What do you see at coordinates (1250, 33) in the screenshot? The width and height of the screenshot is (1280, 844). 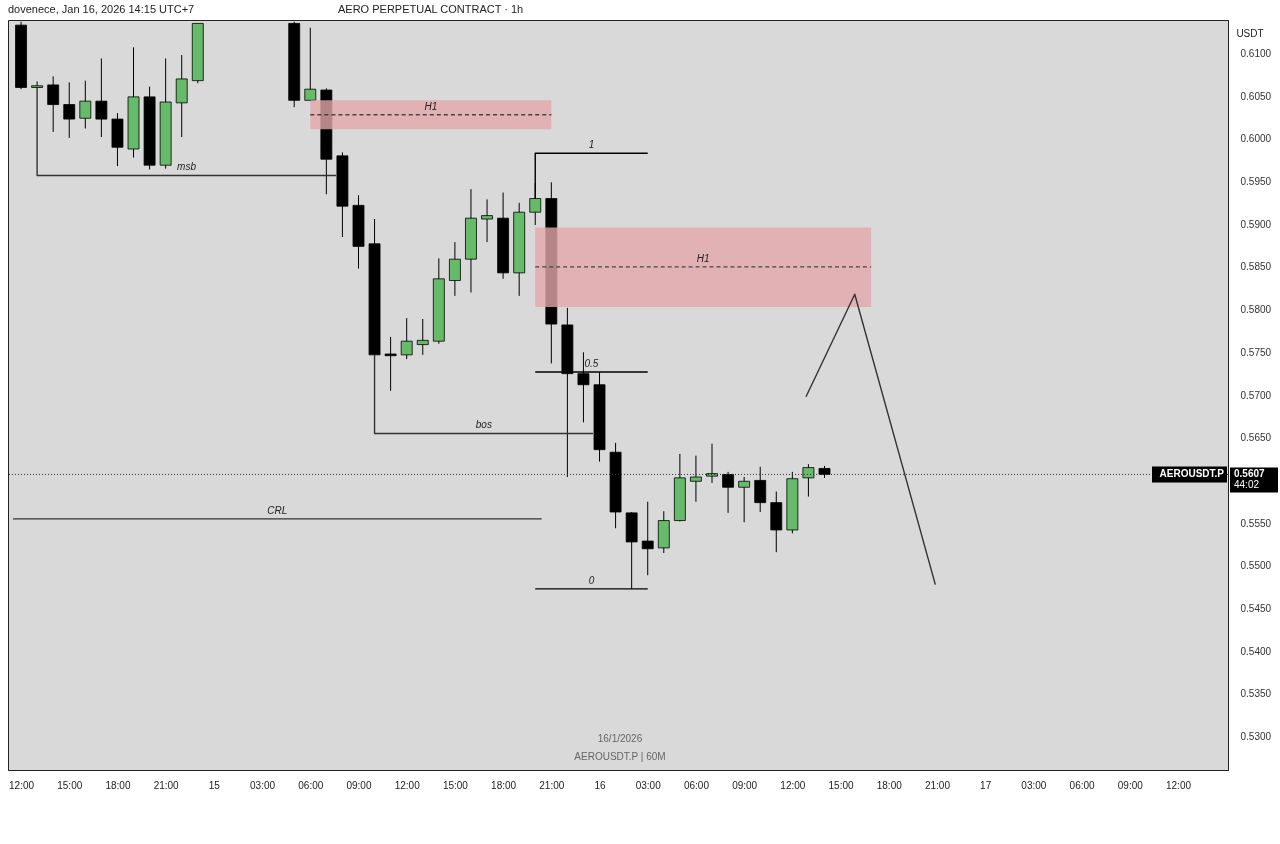 I see `text: USDT` at bounding box center [1250, 33].